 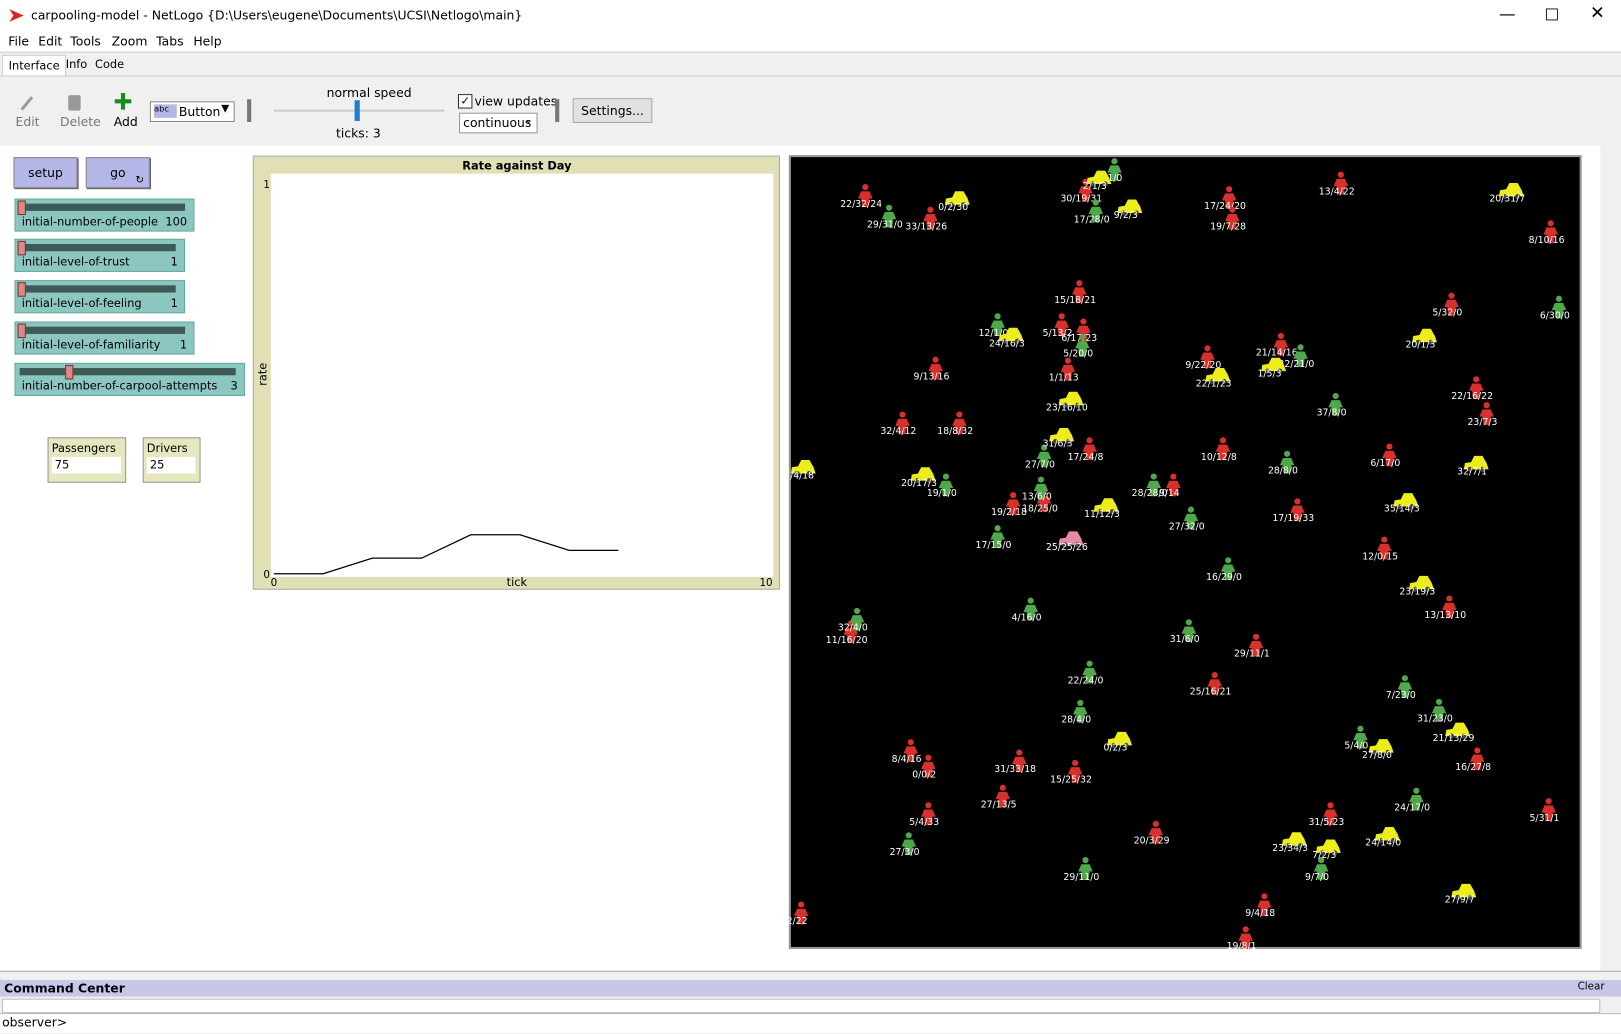 What do you see at coordinates (465, 101) in the screenshot?
I see `view-updates-checkbox: ✓` at bounding box center [465, 101].